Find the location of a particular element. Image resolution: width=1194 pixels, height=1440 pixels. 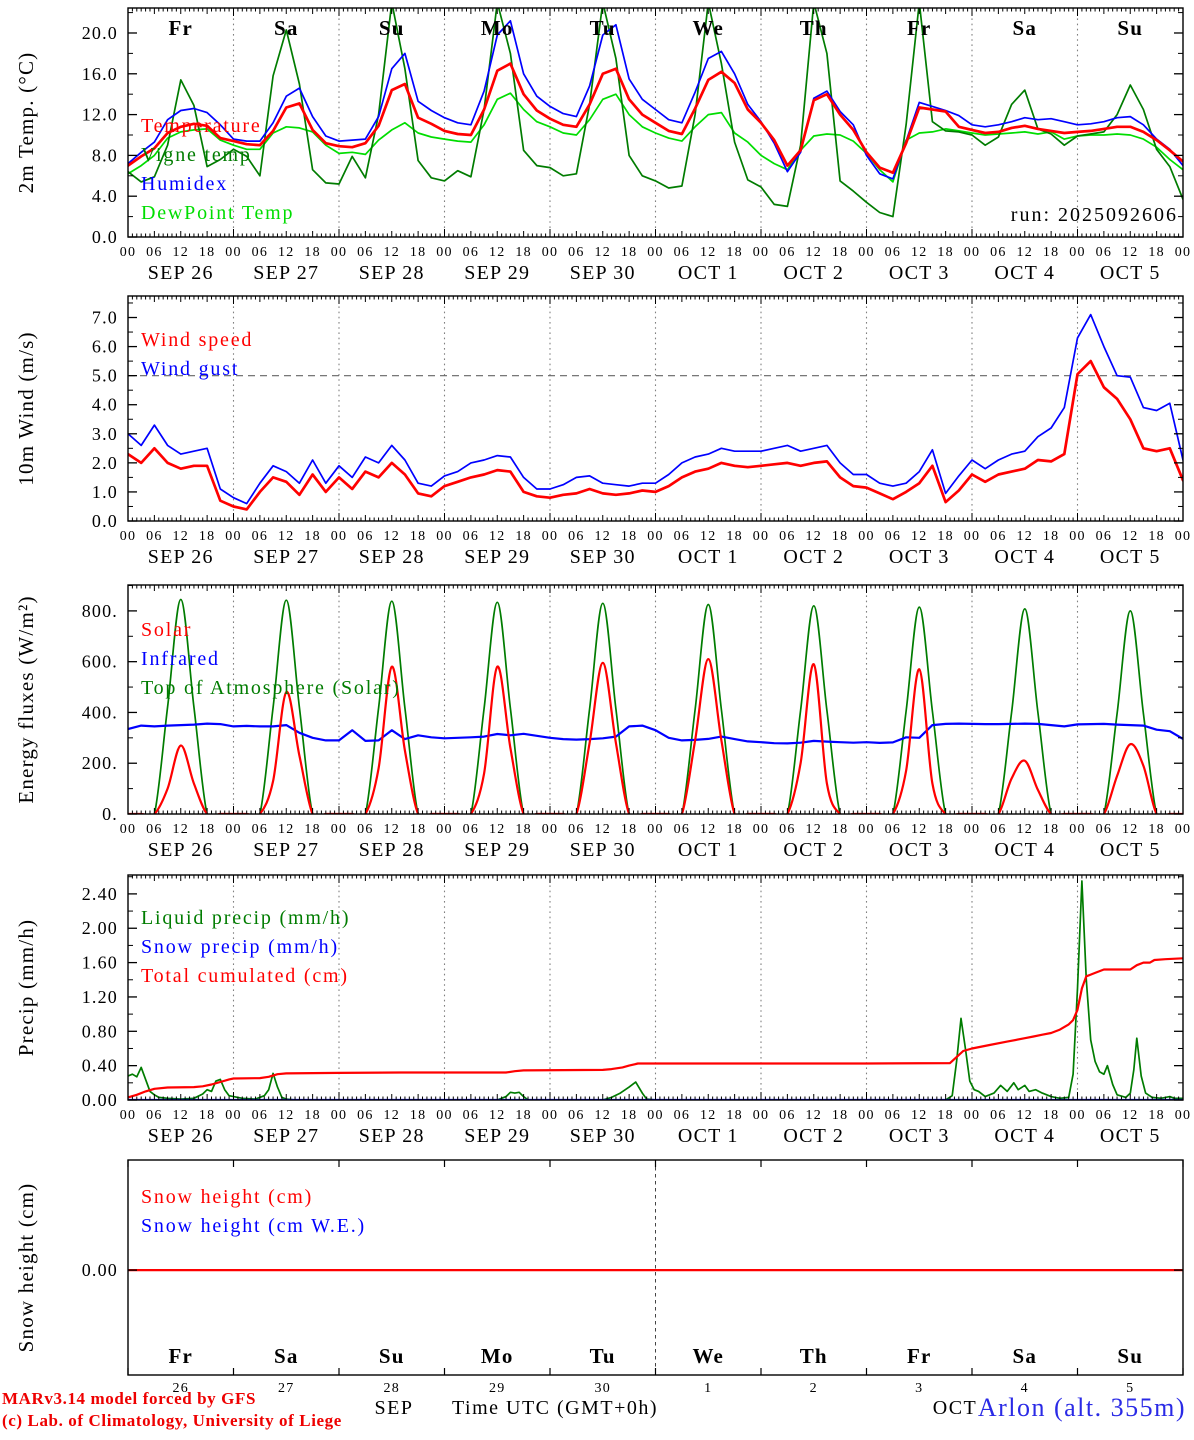

svg-text: 6.0 is located at coordinates (105, 347).